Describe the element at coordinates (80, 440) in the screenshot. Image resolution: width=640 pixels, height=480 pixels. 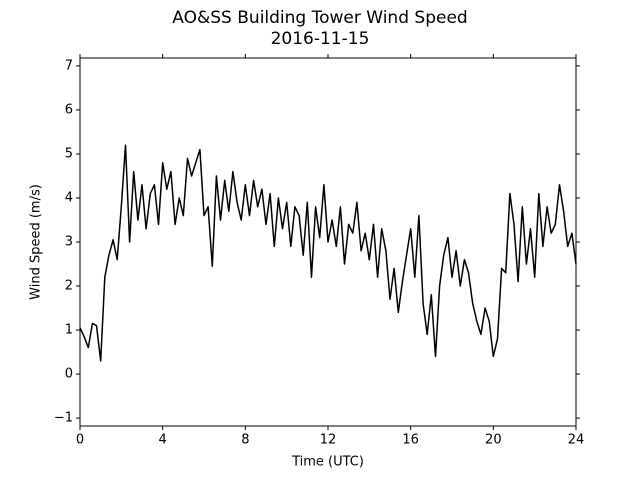
I see `x-tick-label: 0` at that location.